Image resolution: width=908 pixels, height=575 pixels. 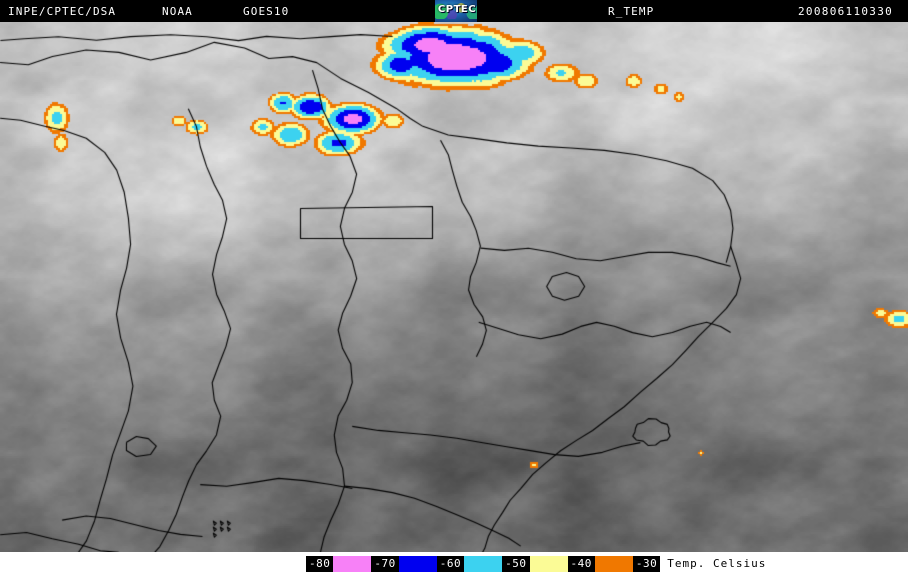 I want to click on legend-tick: -70, so click(x=385, y=564).